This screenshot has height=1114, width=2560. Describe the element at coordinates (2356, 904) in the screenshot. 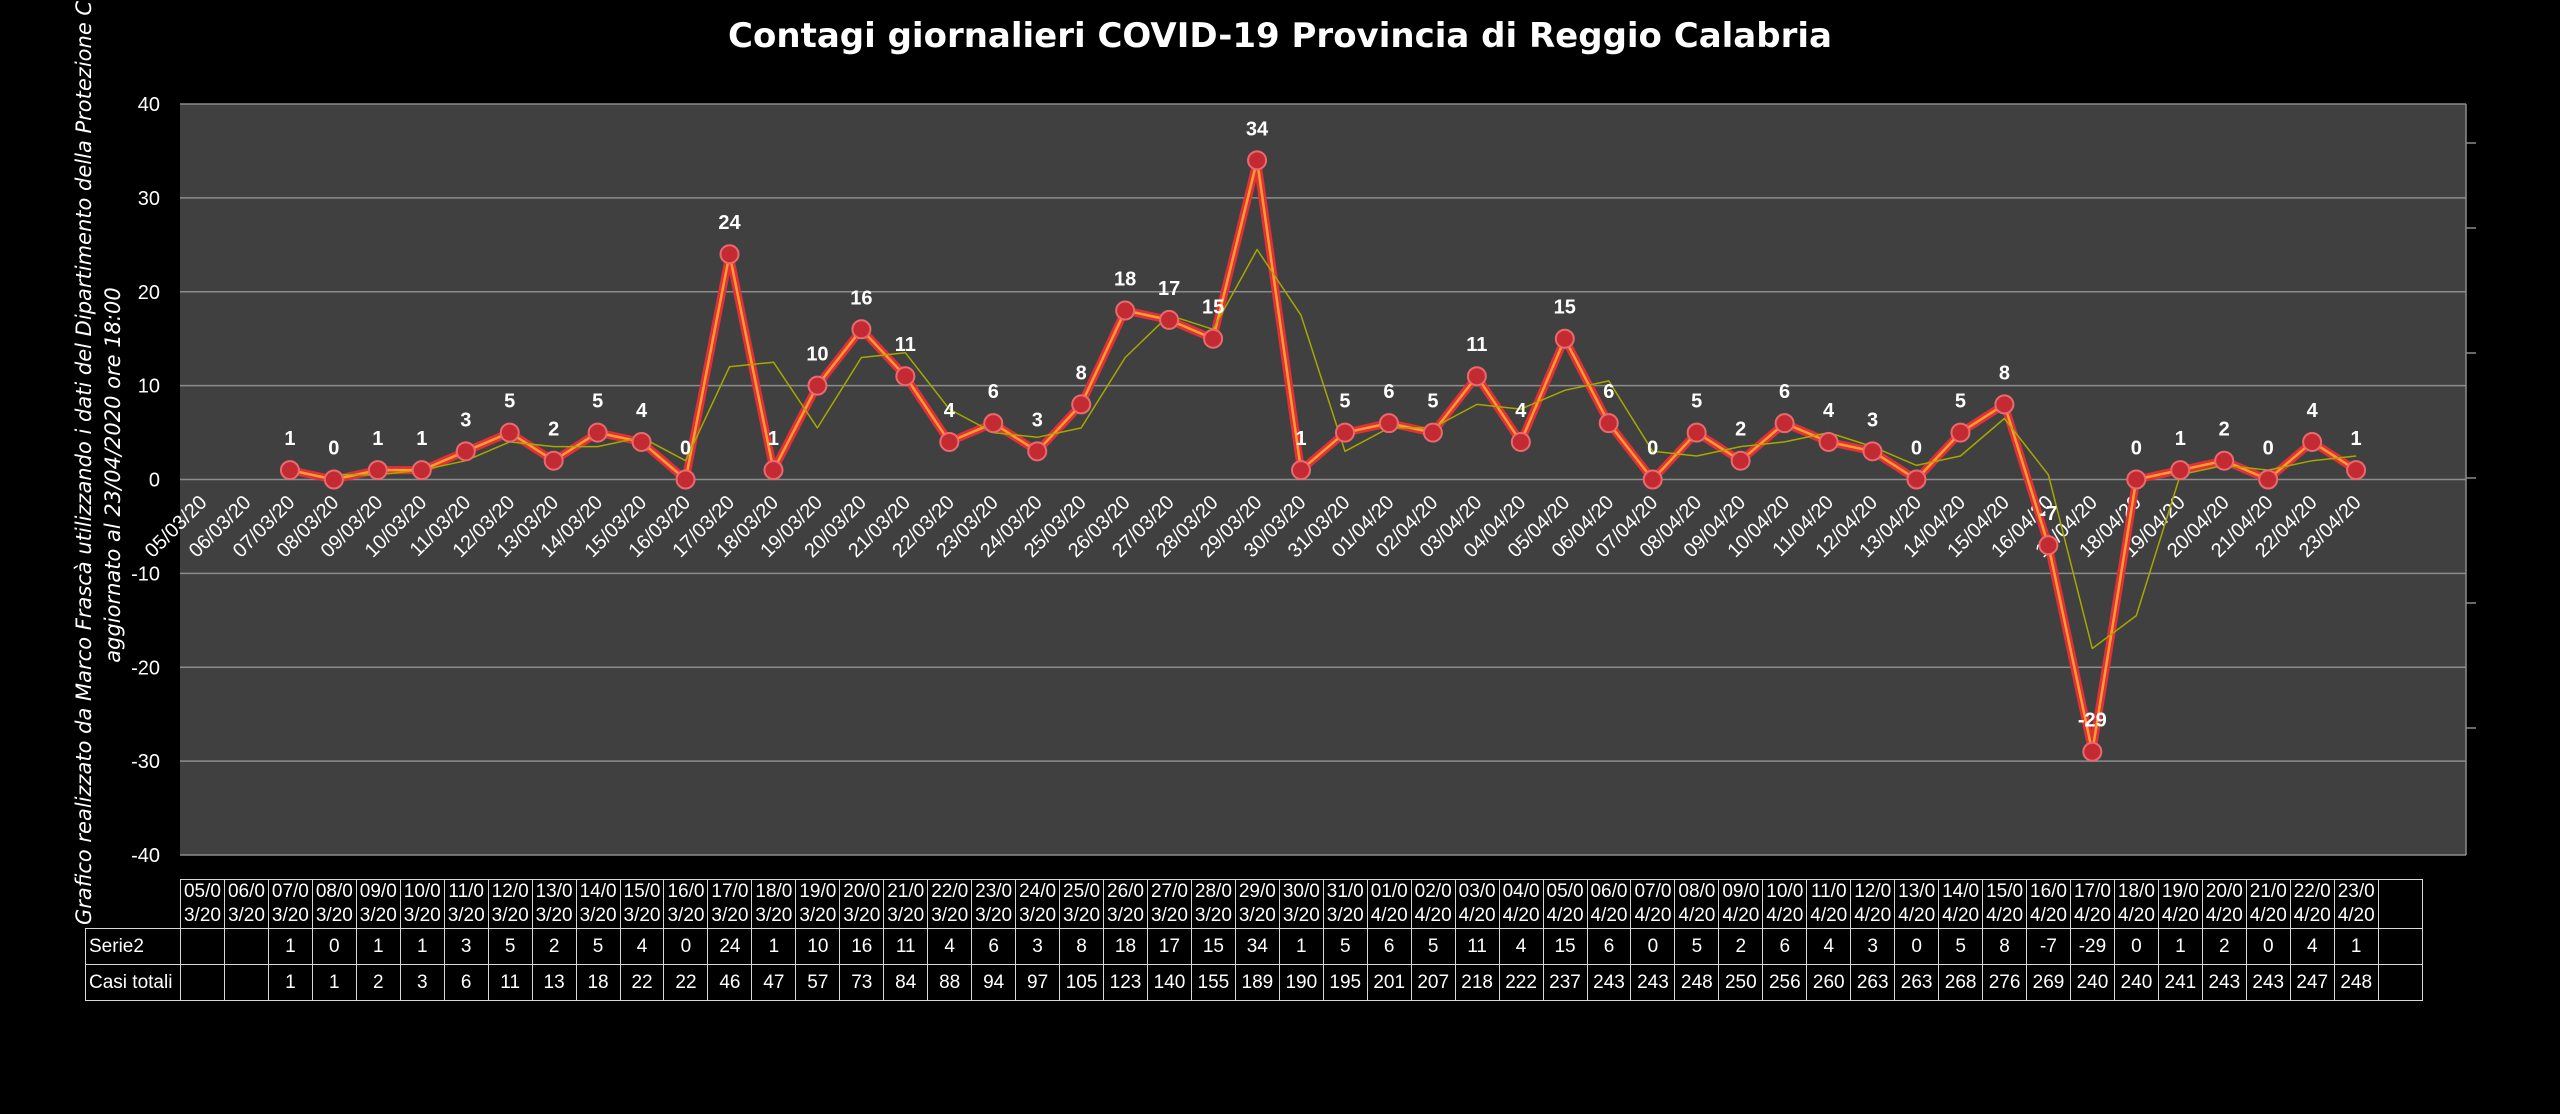

I see `table-header-cell: 23/0 4/20` at that location.